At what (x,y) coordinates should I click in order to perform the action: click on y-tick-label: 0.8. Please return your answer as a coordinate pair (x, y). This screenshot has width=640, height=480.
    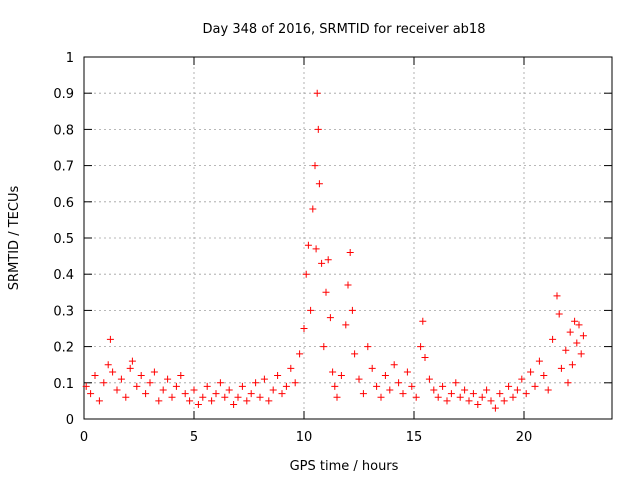
    Looking at the image, I should click on (63, 130).